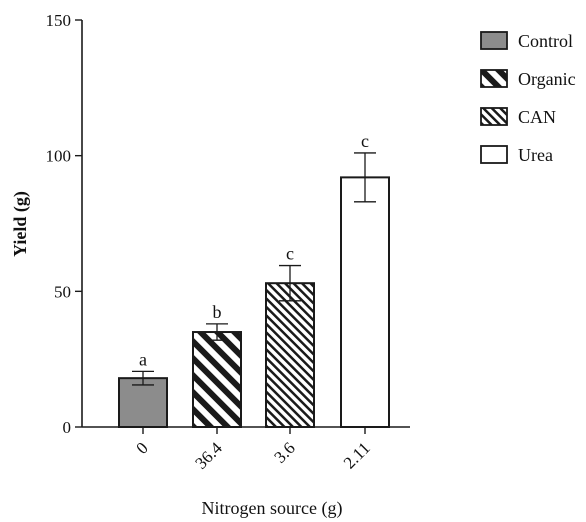 This screenshot has height=522, width=586. What do you see at coordinates (494, 40) in the screenshot?
I see `legend-swatch-control` at bounding box center [494, 40].